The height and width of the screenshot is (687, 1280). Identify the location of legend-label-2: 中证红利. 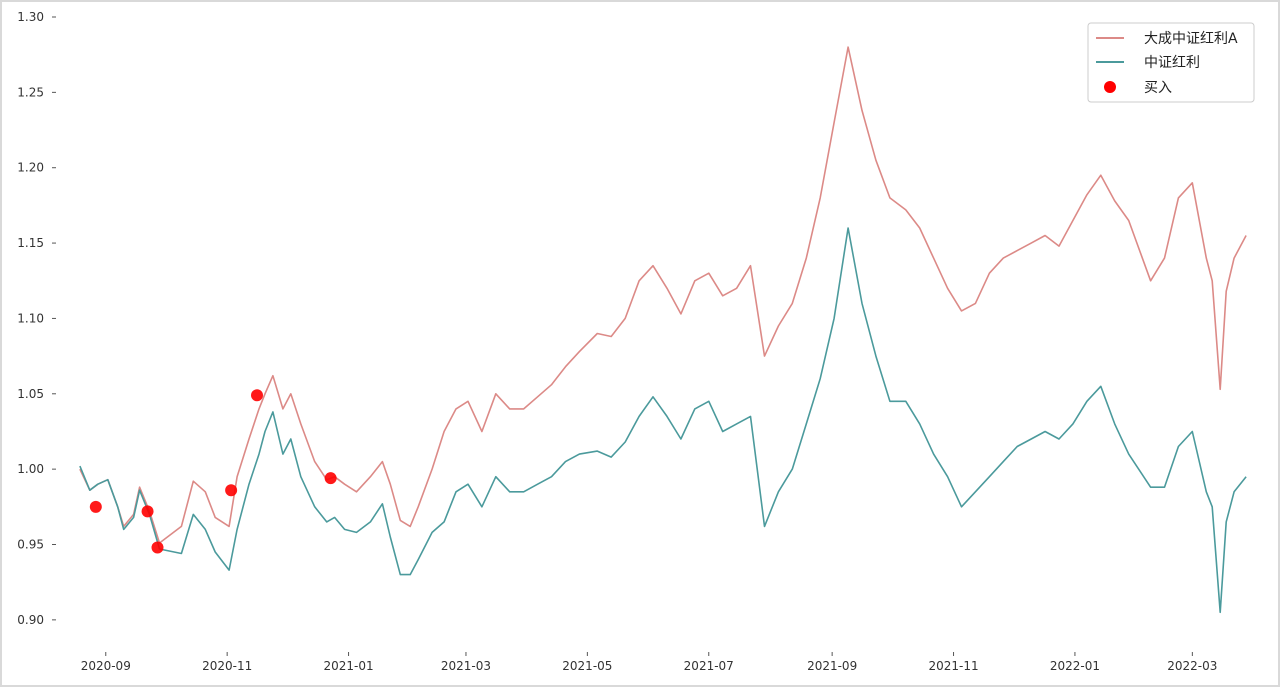
(1172, 63).